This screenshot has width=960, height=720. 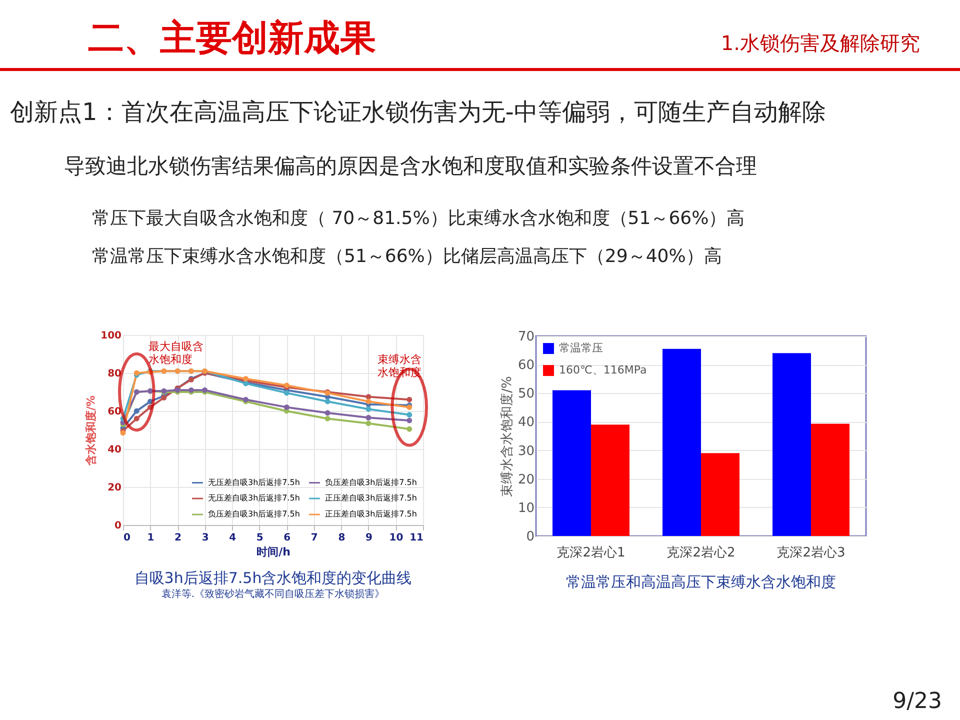 What do you see at coordinates (603, 370) in the screenshot?
I see `legend-label: 160℃、116MPa` at bounding box center [603, 370].